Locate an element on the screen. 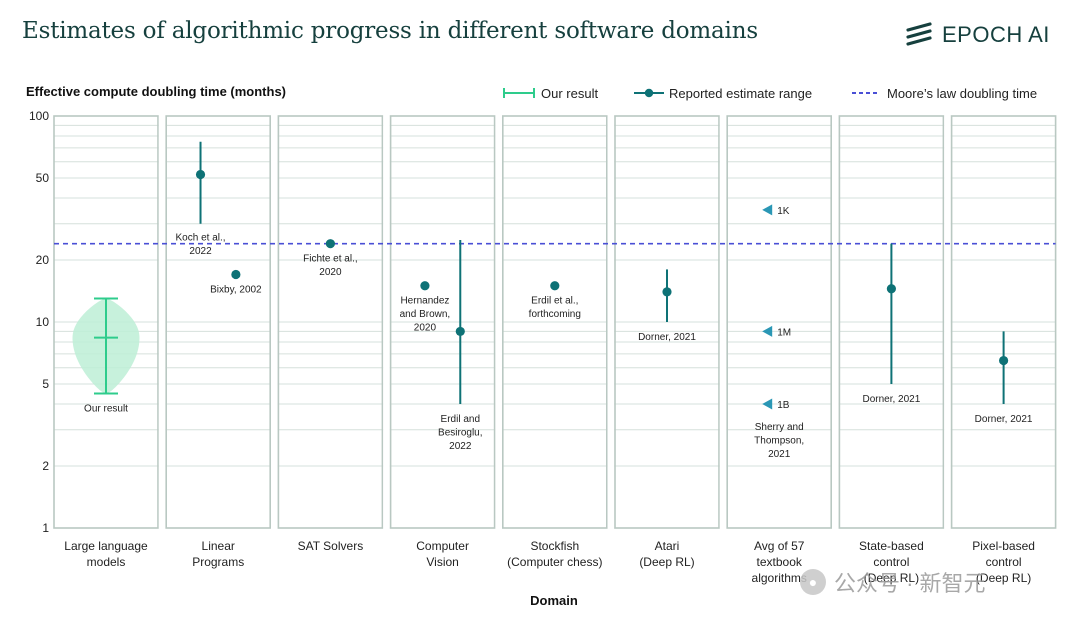  marker-caption: Thompson, is located at coordinates (779, 440).